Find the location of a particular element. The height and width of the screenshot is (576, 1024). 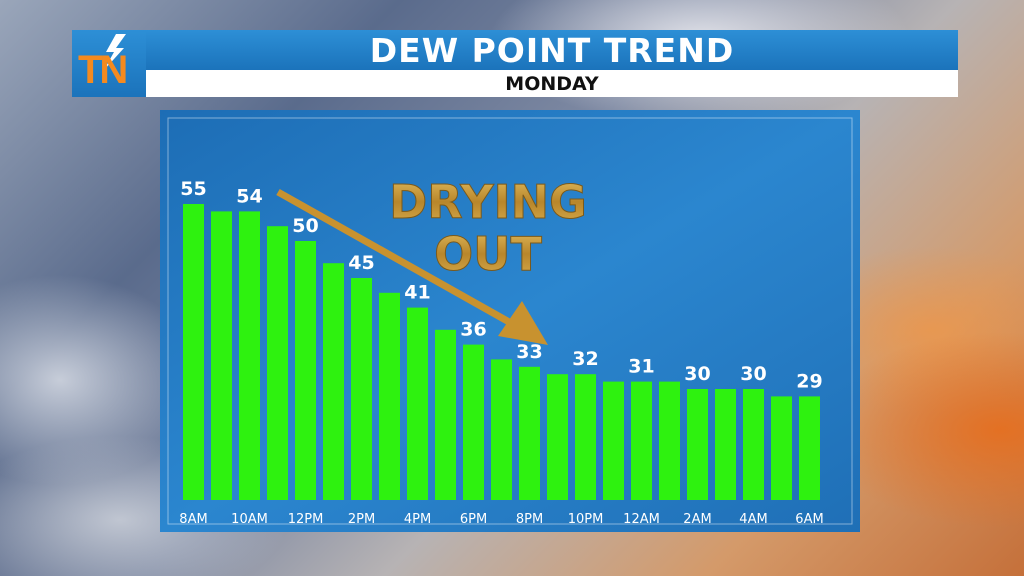

bar-6PM is located at coordinates (473, 422).